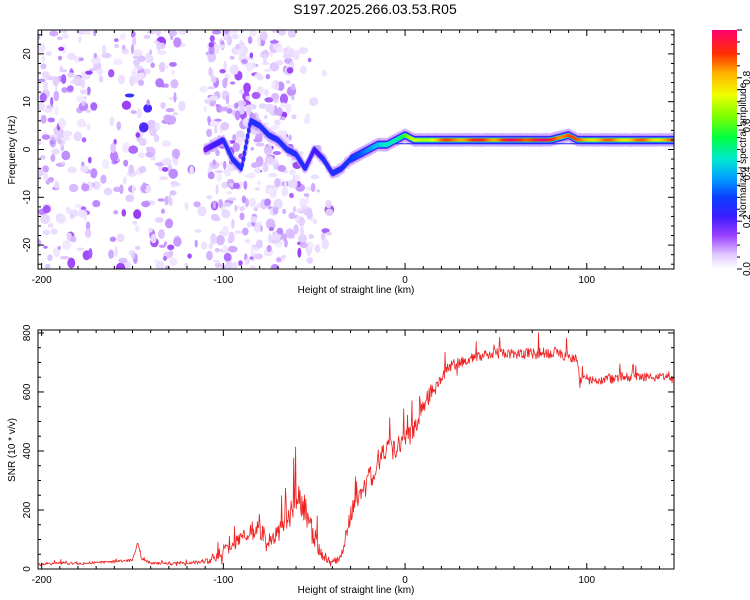 This screenshot has height=600, width=750. I want to click on x-tick-label: 100, so click(586, 280).